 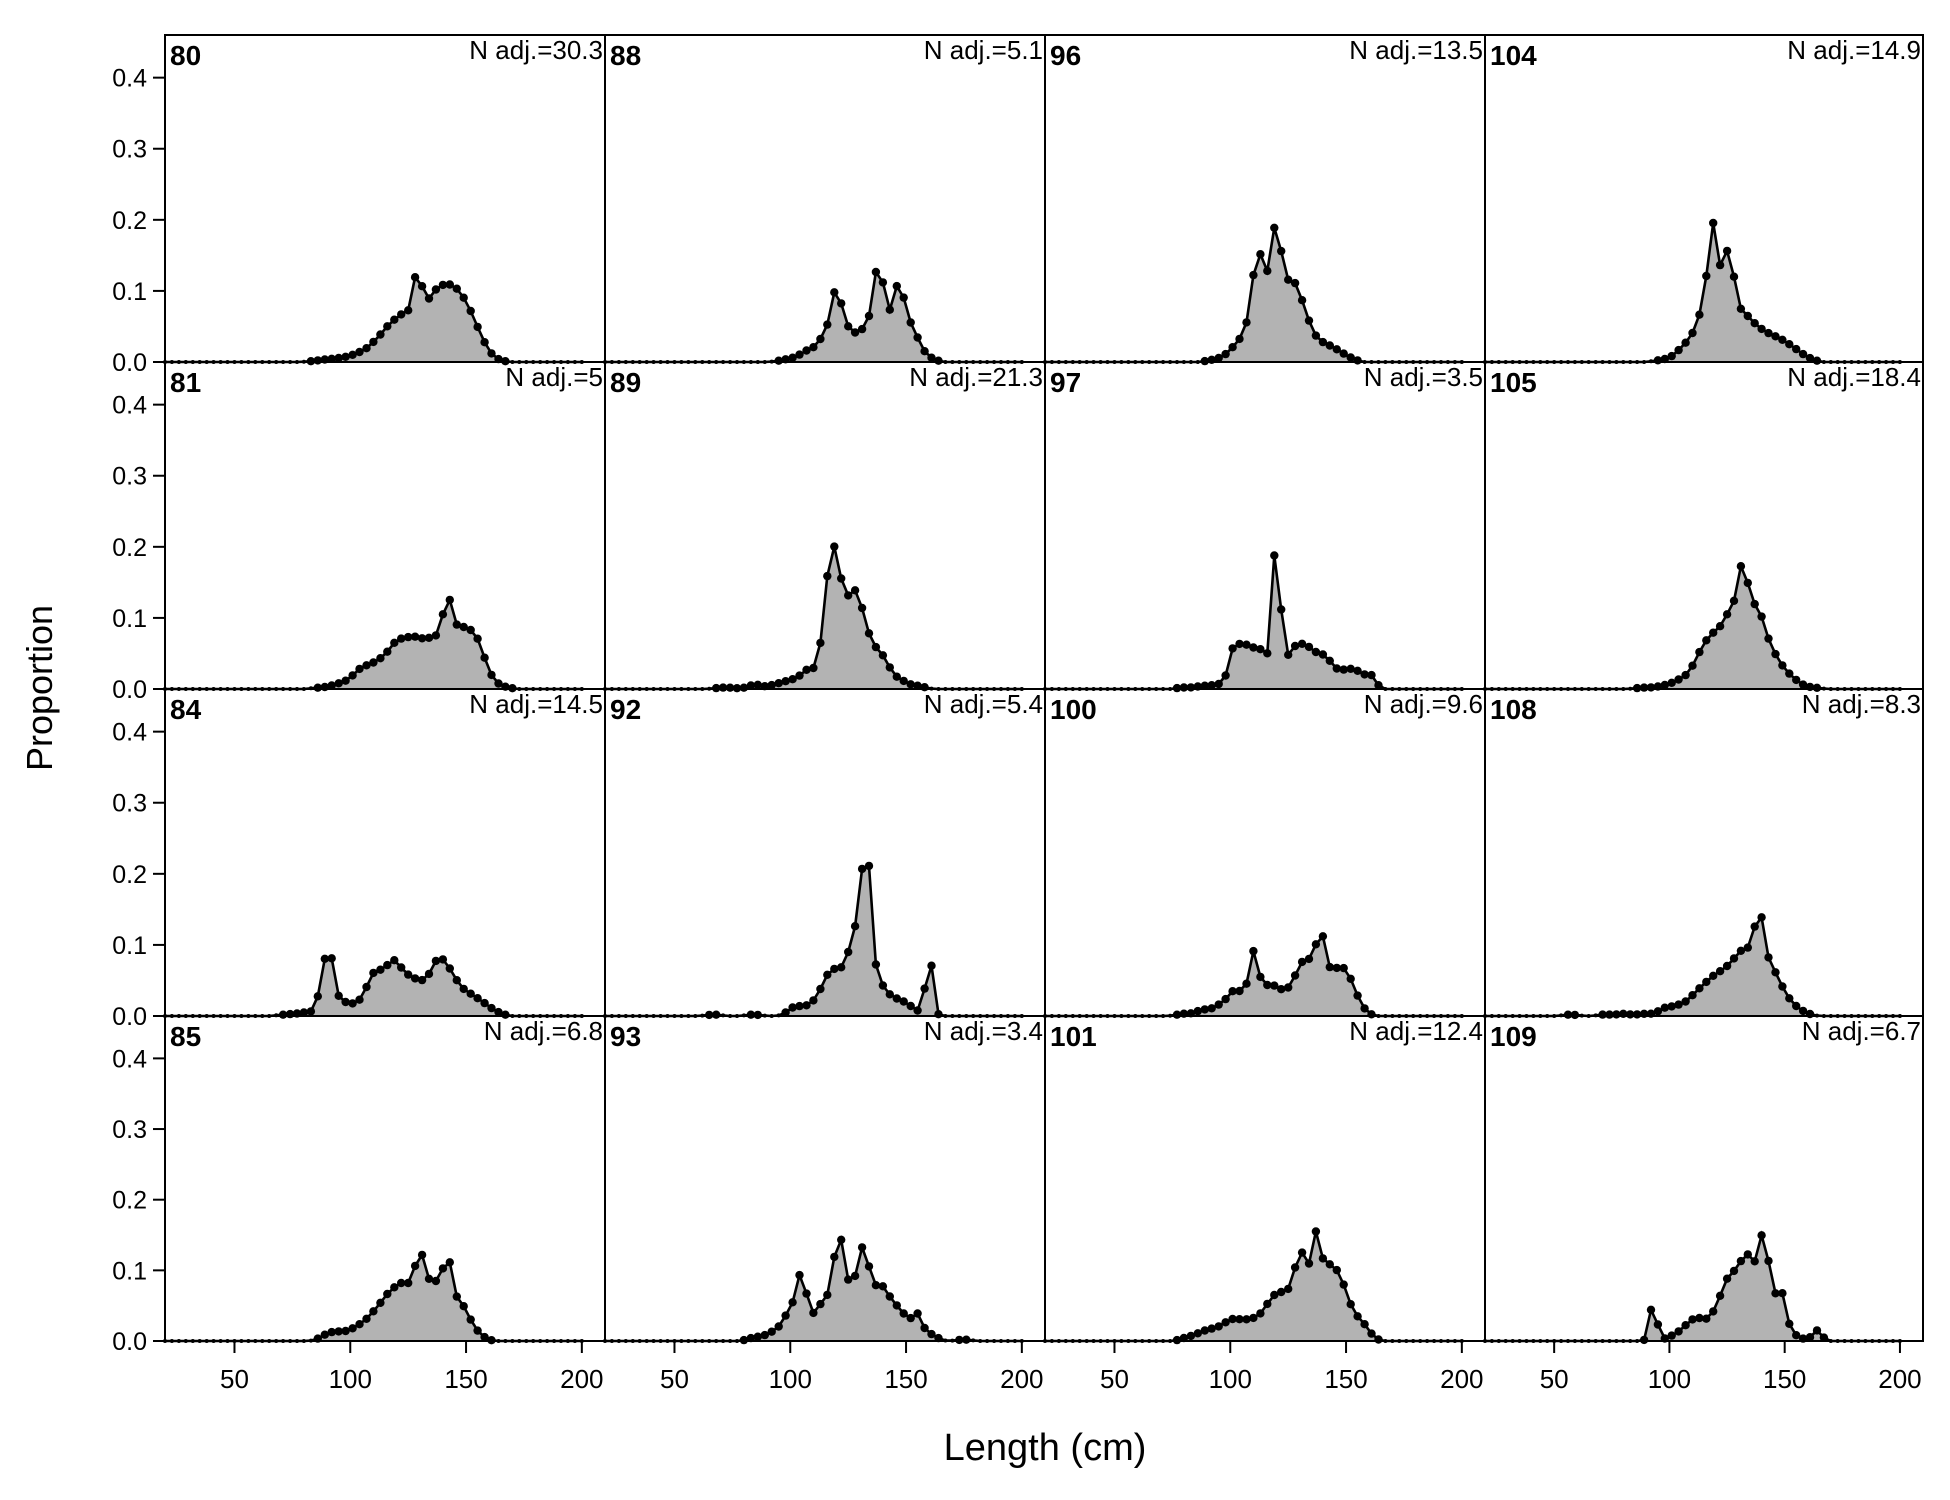 I want to click on y-tick-label: 0.1, so click(x=129, y=619).